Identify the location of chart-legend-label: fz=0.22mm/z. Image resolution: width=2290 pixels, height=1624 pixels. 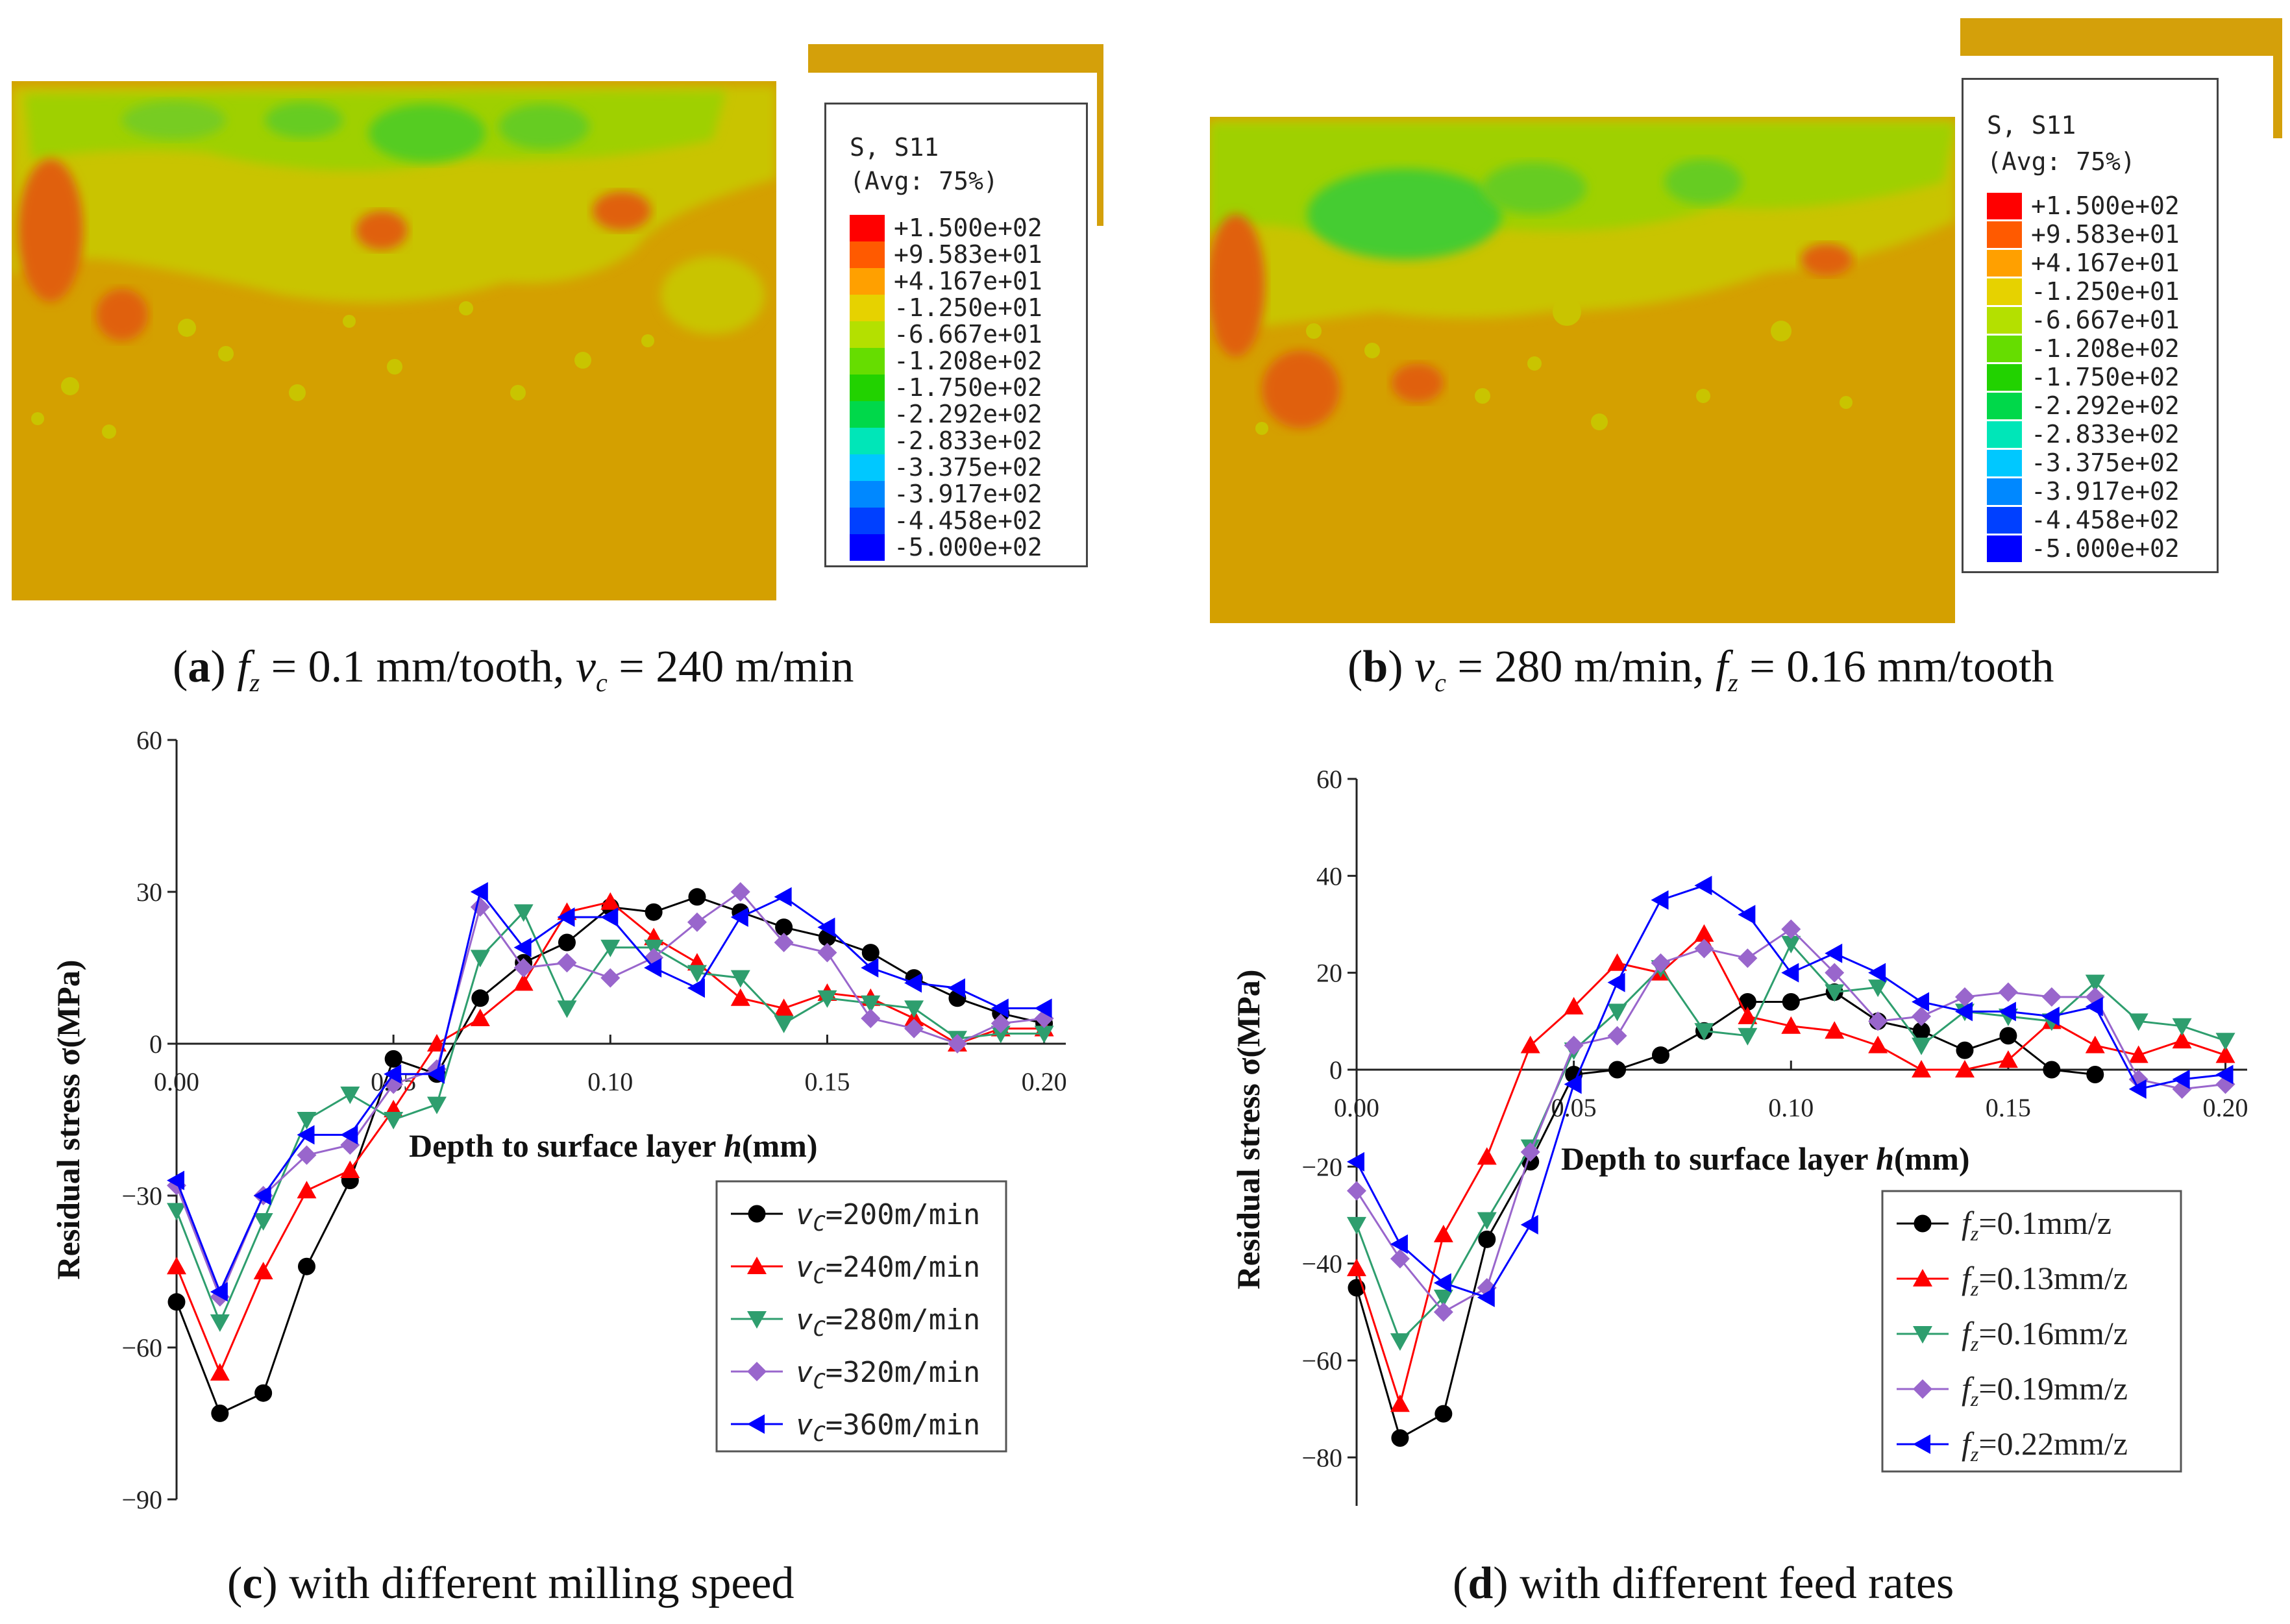
(2045, 1445).